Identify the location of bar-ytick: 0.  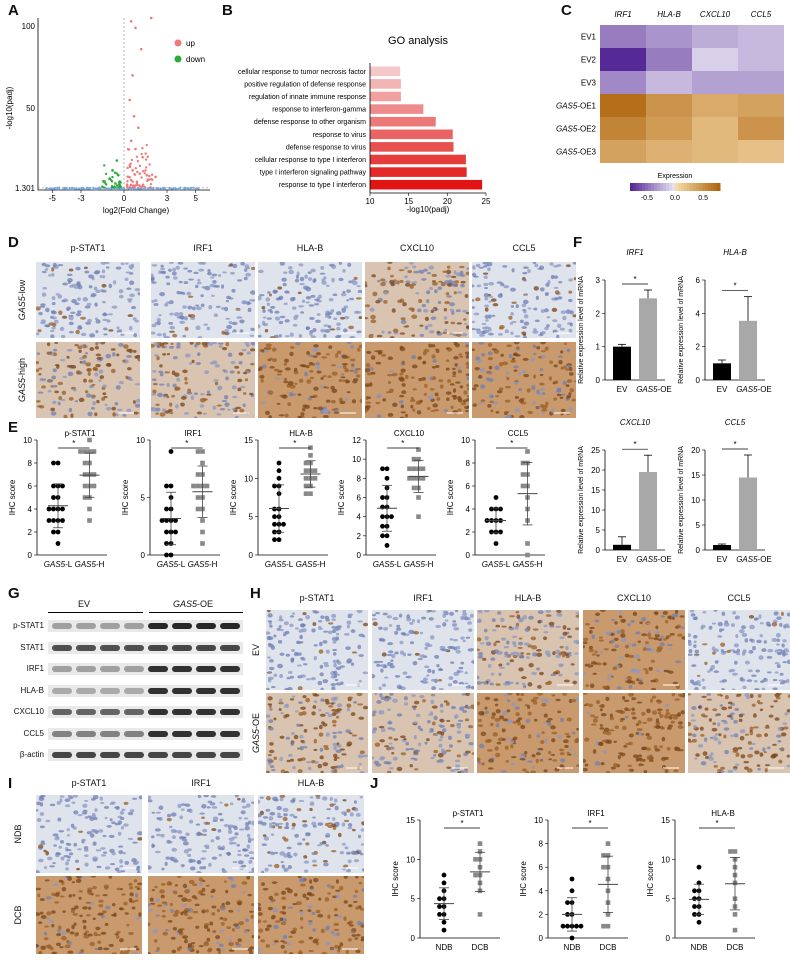
(698, 550).